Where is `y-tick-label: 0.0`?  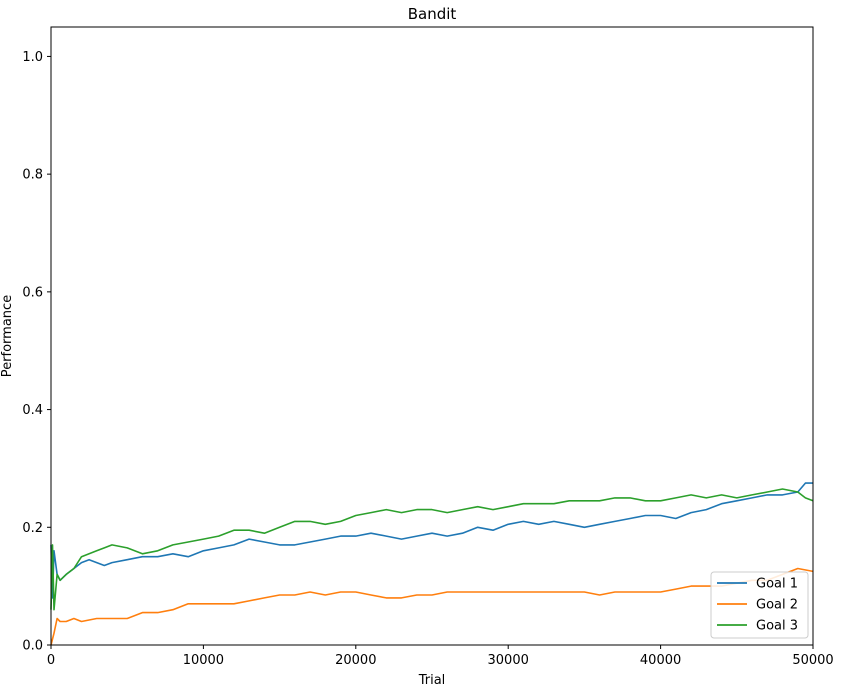
y-tick-label: 0.0 is located at coordinates (32, 646).